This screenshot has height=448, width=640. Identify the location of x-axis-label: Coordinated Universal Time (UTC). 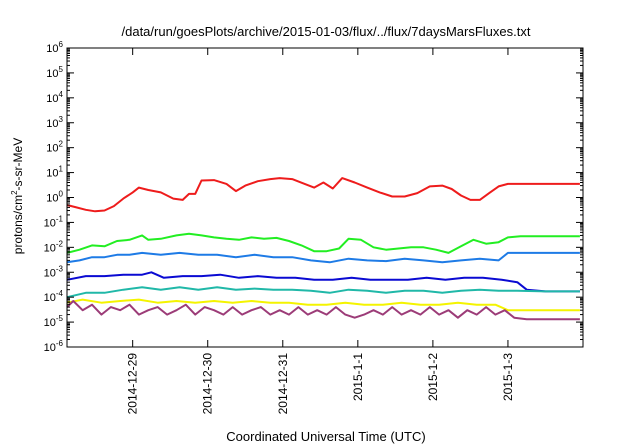
(325, 436).